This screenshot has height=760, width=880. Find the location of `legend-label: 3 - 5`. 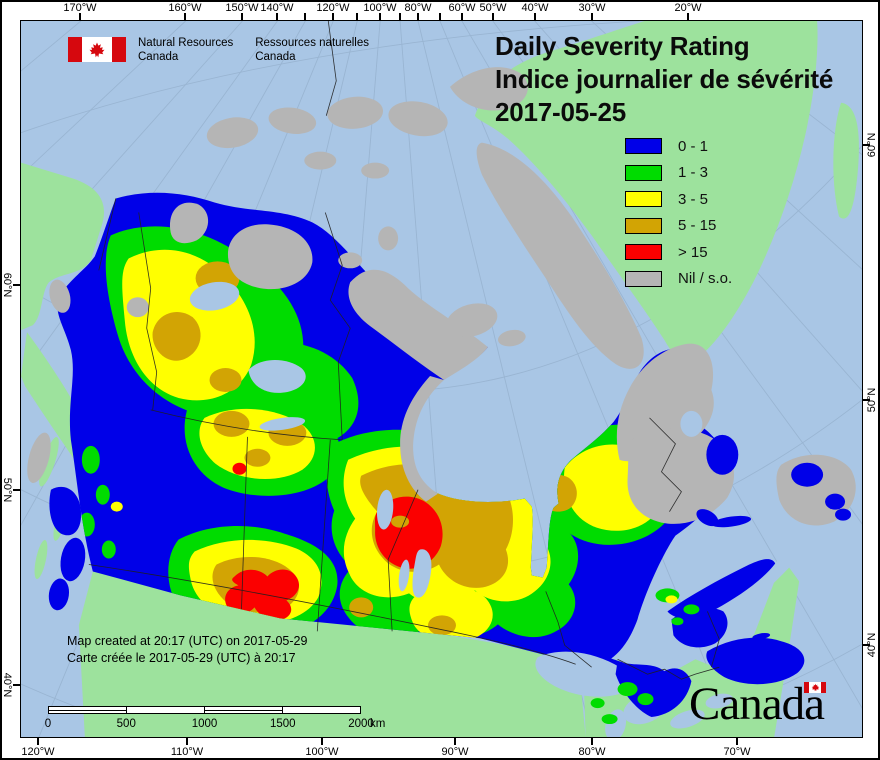

legend-label: 3 - 5 is located at coordinates (693, 199).